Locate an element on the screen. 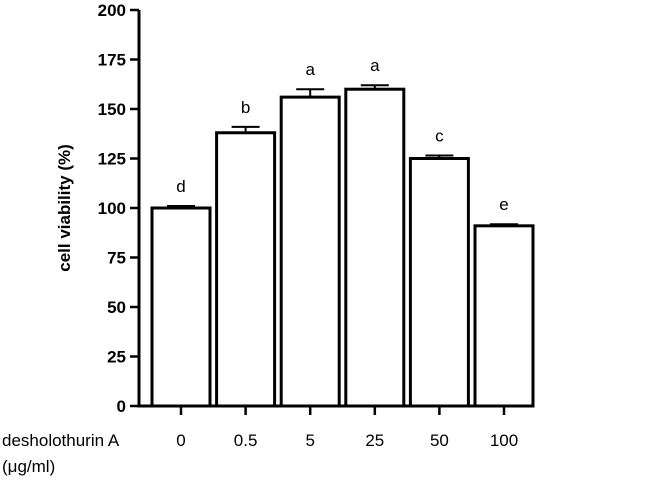 This screenshot has height=480, width=666. significance-letter: e is located at coordinates (503, 204).